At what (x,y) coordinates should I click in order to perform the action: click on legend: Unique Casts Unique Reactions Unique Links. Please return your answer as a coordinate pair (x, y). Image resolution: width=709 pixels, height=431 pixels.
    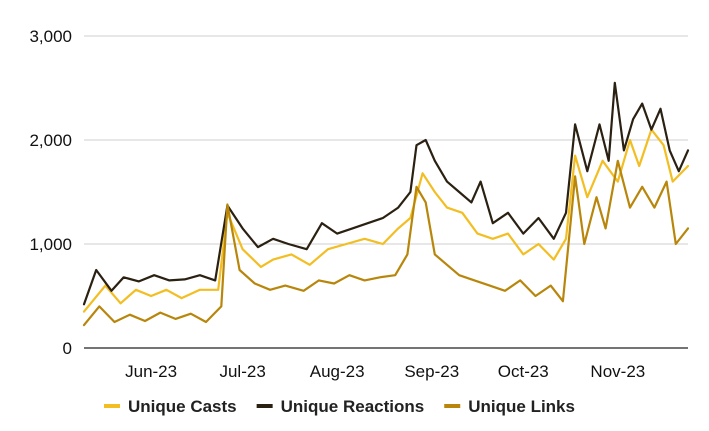
    Looking at the image, I should click on (339, 406).